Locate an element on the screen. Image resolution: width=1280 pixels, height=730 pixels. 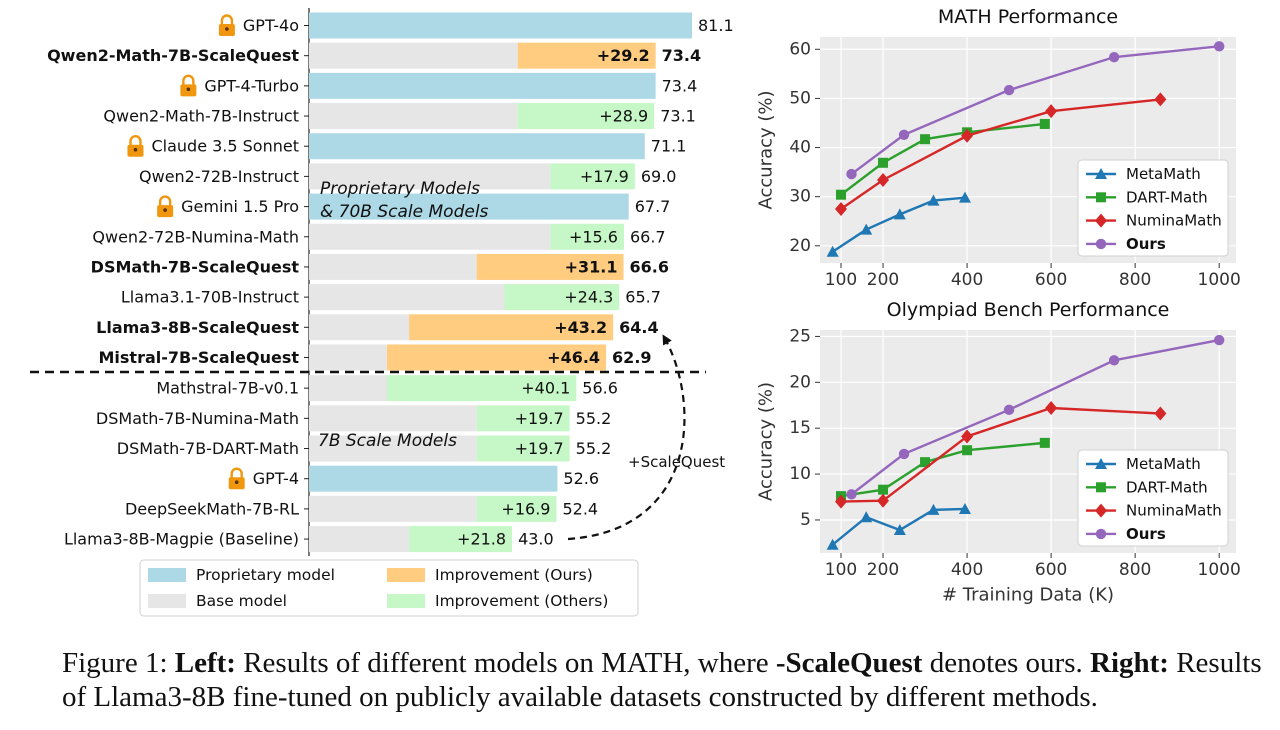
bar-row: 71.1 Claude 3.5 Sonnet is located at coordinates (406, 146).